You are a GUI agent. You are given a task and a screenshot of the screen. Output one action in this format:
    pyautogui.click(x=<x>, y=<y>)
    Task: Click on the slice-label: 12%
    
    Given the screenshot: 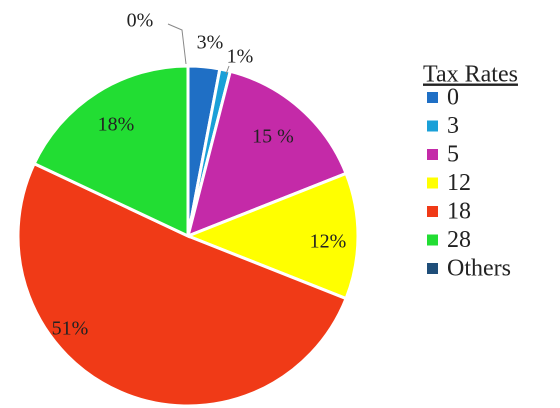 What is the action you would take?
    pyautogui.click(x=328, y=242)
    